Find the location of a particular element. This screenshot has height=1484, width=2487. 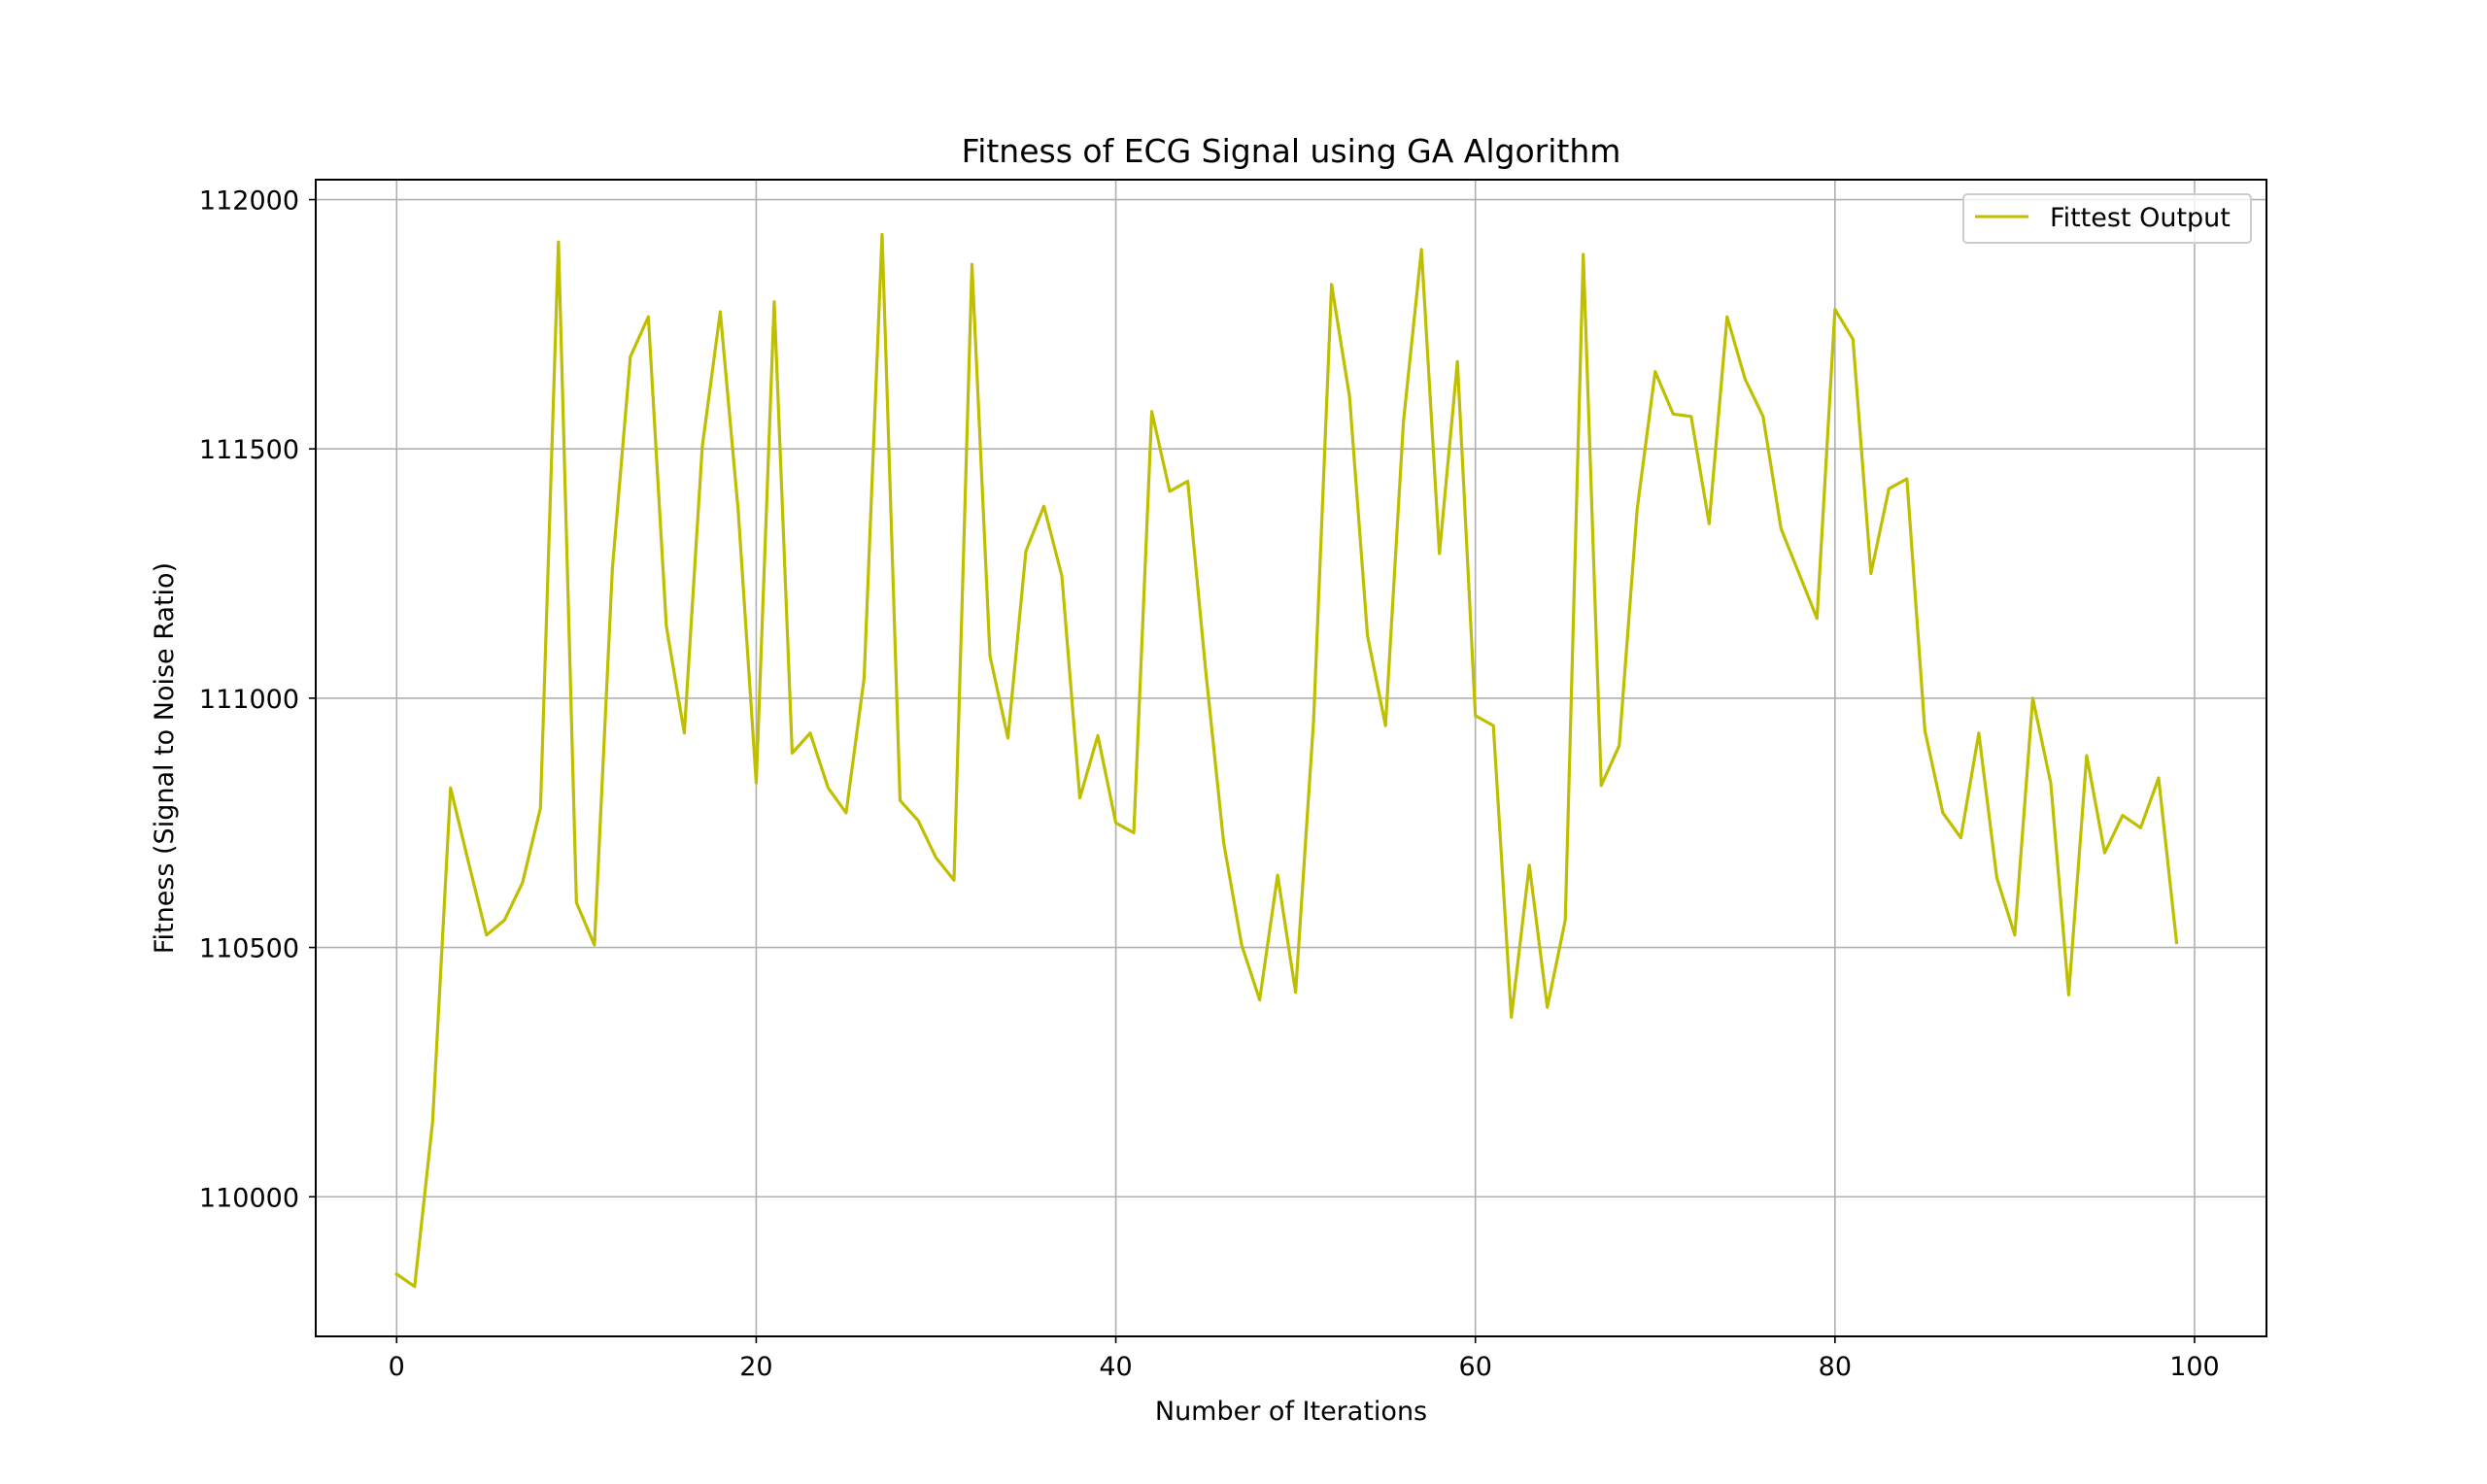

x-tick-label: 60 is located at coordinates (1475, 1367).